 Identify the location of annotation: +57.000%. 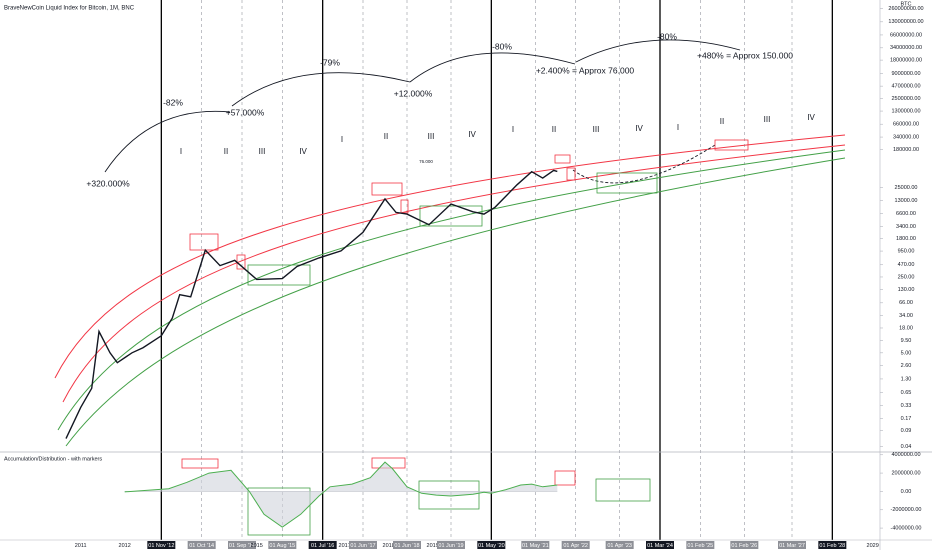
(245, 112).